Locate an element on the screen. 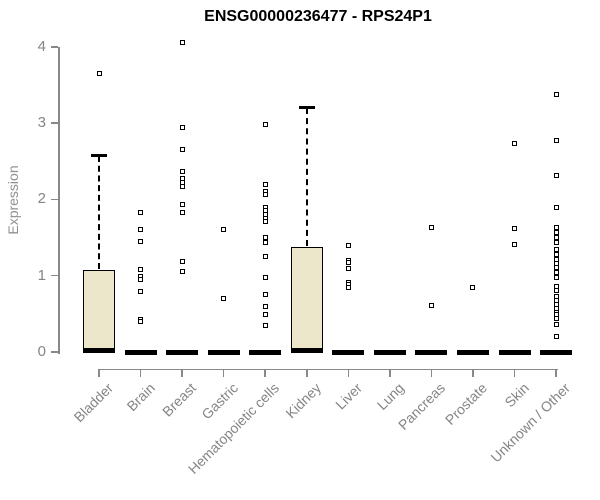  chart-title: ENSG00000236477 - RPS24P1 is located at coordinates (318, 16).